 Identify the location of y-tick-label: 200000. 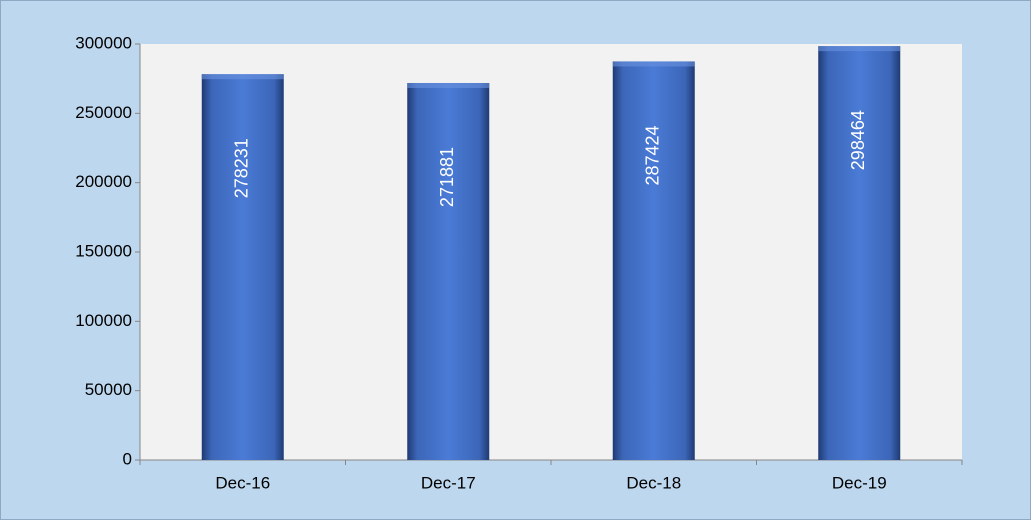
(103, 181).